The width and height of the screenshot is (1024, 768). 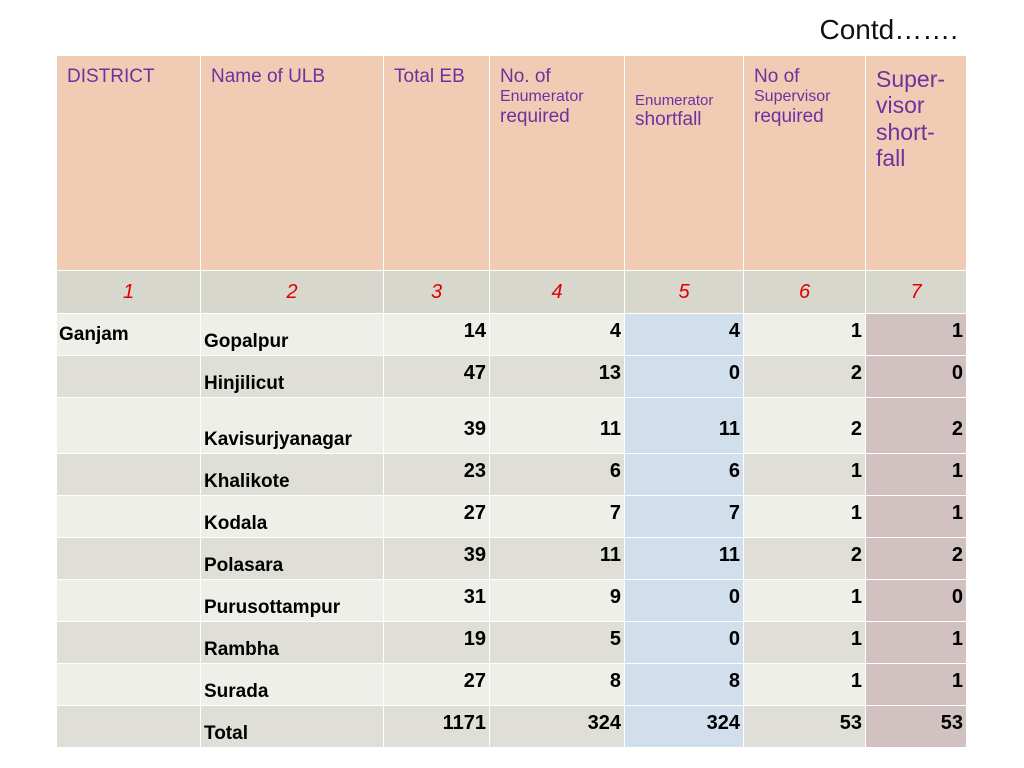 What do you see at coordinates (436, 642) in the screenshot?
I see `total-eb-cell: 19` at bounding box center [436, 642].